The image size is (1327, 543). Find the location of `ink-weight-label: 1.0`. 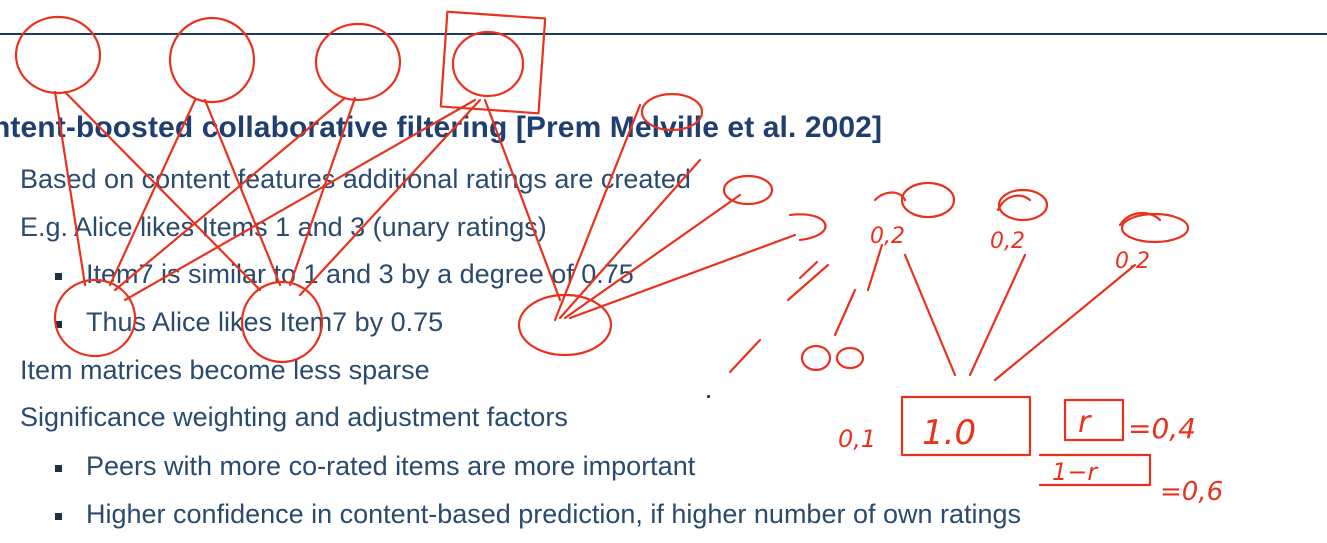

ink-weight-label: 1.0 is located at coordinates (949, 433).